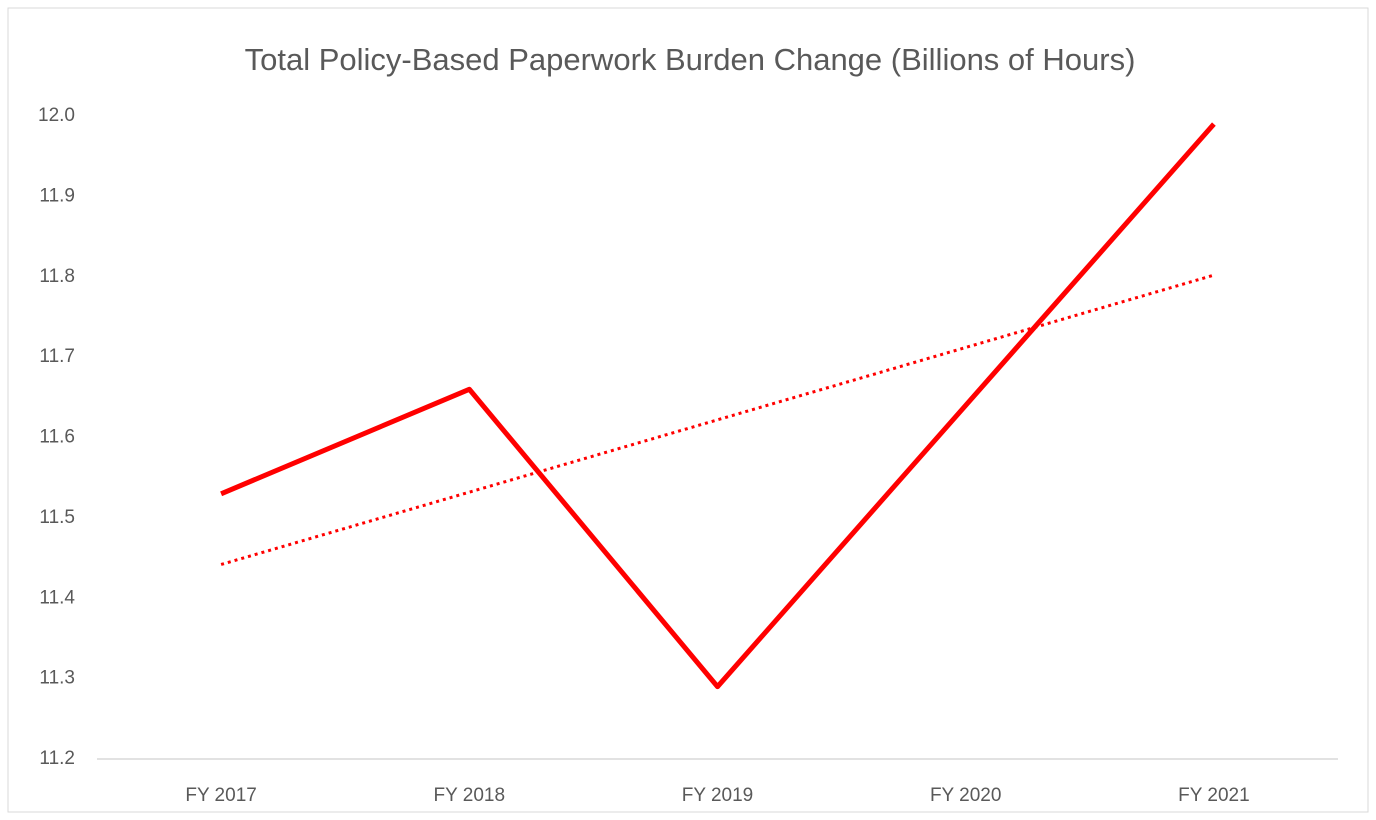 The width and height of the screenshot is (1376, 820). I want to click on x-tick-label: FY 2020, so click(965, 795).